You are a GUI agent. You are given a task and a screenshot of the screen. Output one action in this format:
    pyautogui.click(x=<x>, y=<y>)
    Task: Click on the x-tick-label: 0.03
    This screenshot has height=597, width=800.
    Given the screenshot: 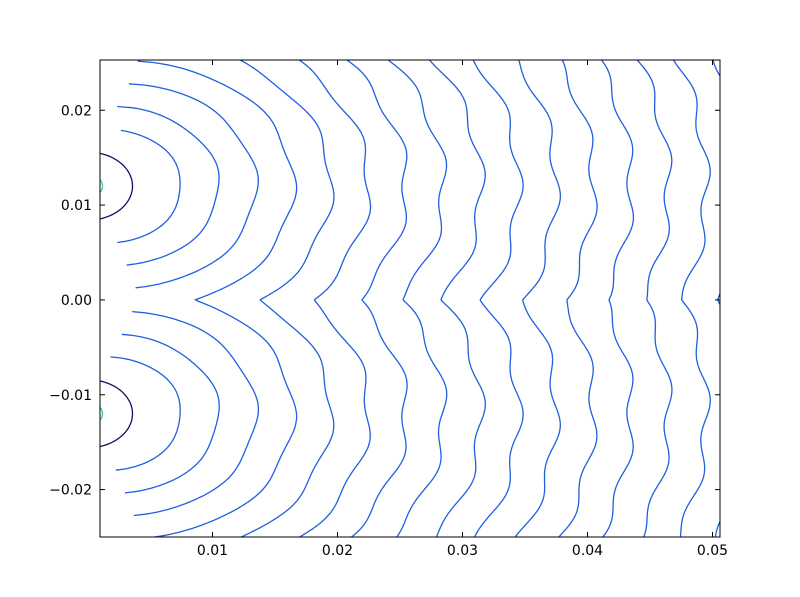 What is the action you would take?
    pyautogui.click(x=462, y=551)
    